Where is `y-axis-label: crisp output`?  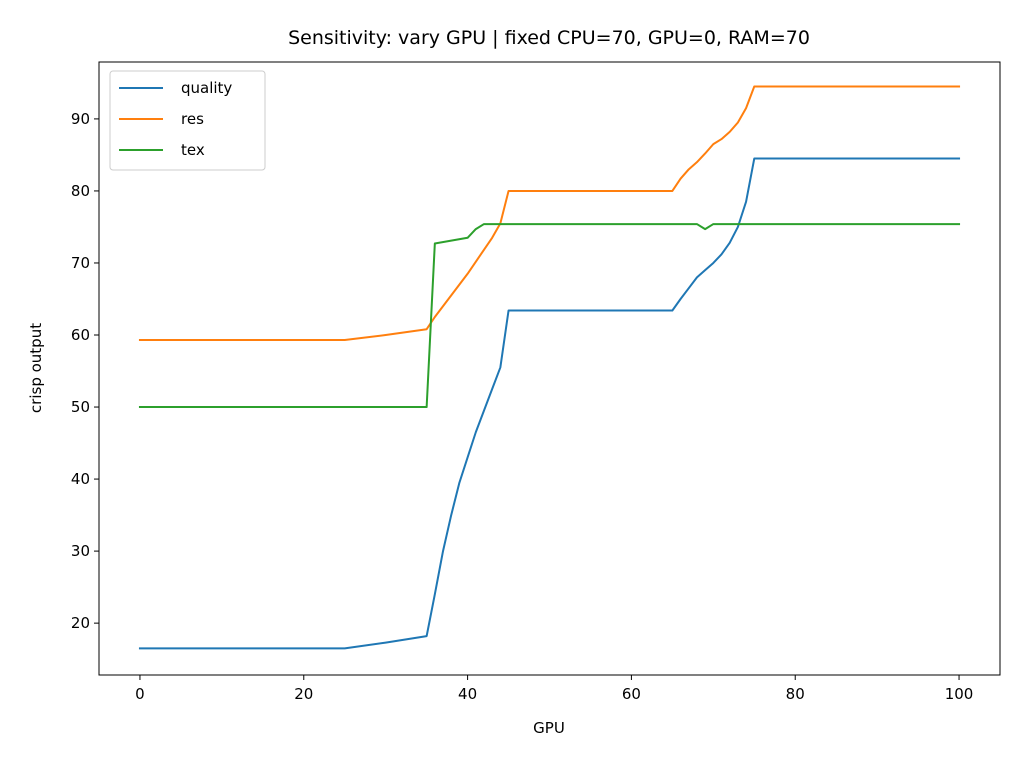 y-axis-label: crisp output is located at coordinates (36, 368).